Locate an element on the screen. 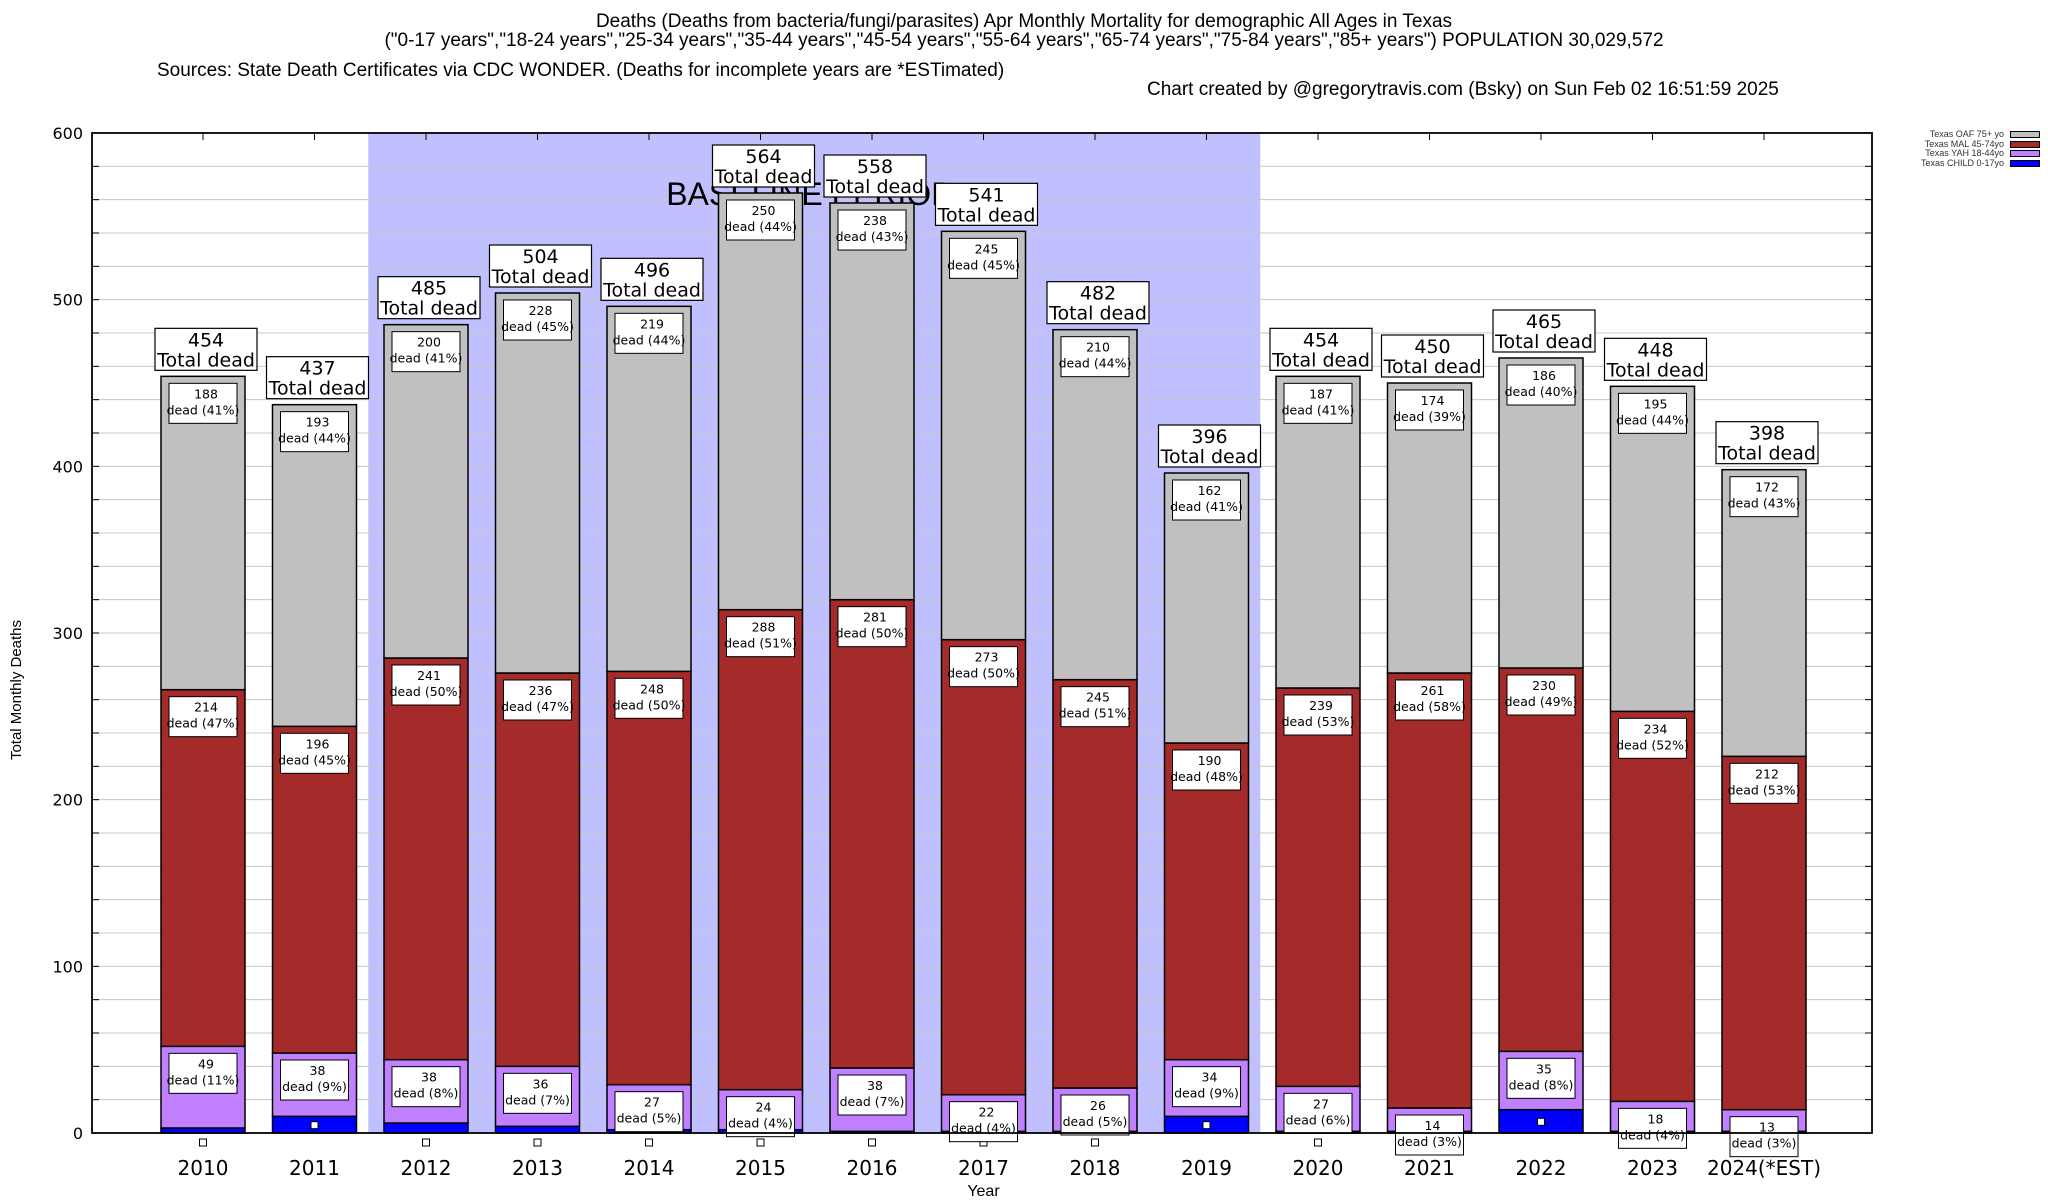 This screenshot has width=2048, height=1200. segment-label-percent: dead (53%) is located at coordinates (1318, 721).